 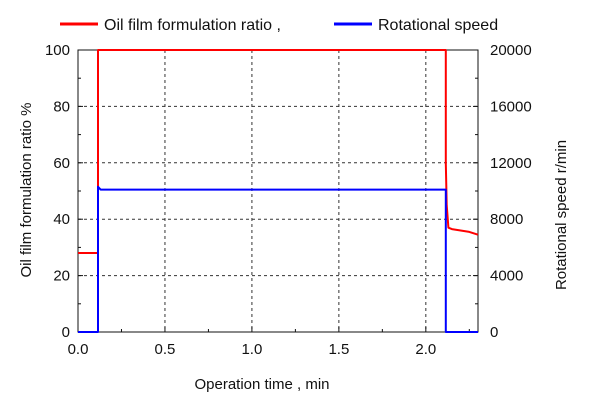 I want to click on x-tick-label: 1.0, so click(x=251, y=349).